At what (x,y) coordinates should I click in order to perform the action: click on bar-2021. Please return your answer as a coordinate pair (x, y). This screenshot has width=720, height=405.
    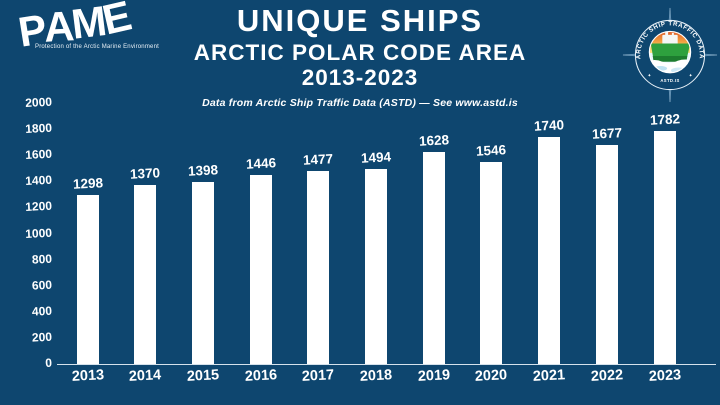
    Looking at the image, I should click on (549, 250).